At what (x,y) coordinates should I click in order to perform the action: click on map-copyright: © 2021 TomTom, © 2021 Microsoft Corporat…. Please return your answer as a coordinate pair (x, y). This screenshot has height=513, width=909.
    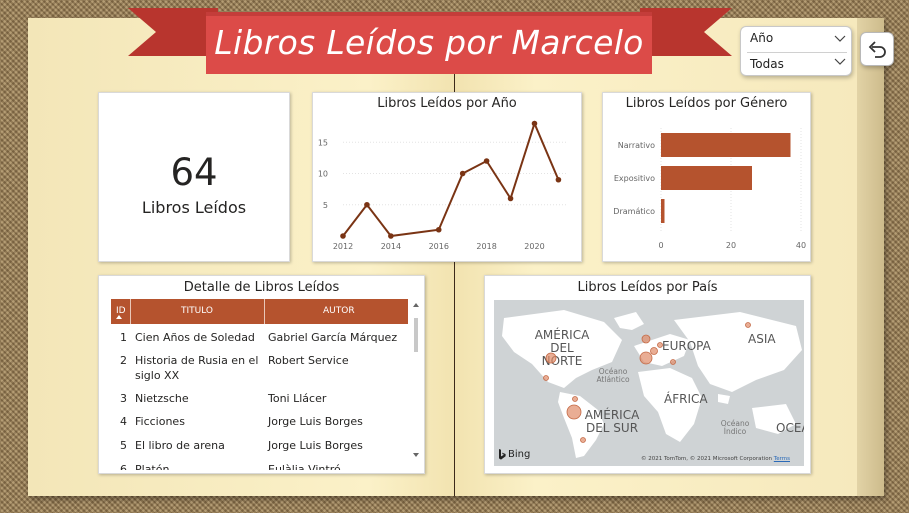
    Looking at the image, I should click on (715, 459).